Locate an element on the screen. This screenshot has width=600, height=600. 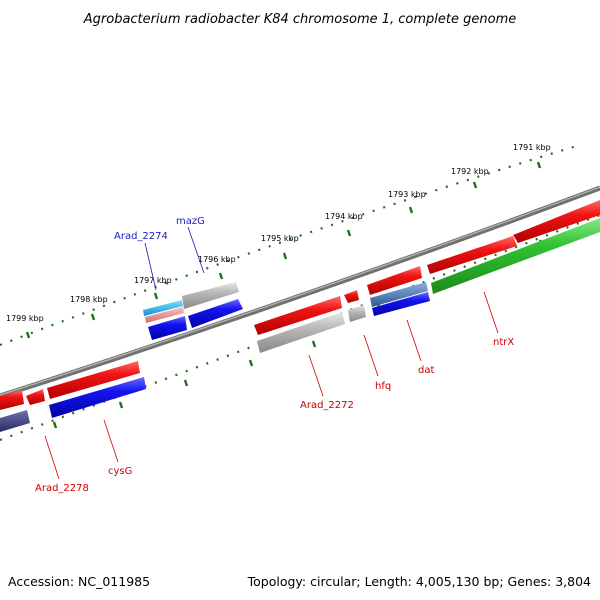
gene-dat-top is located at coordinates (399, 294).